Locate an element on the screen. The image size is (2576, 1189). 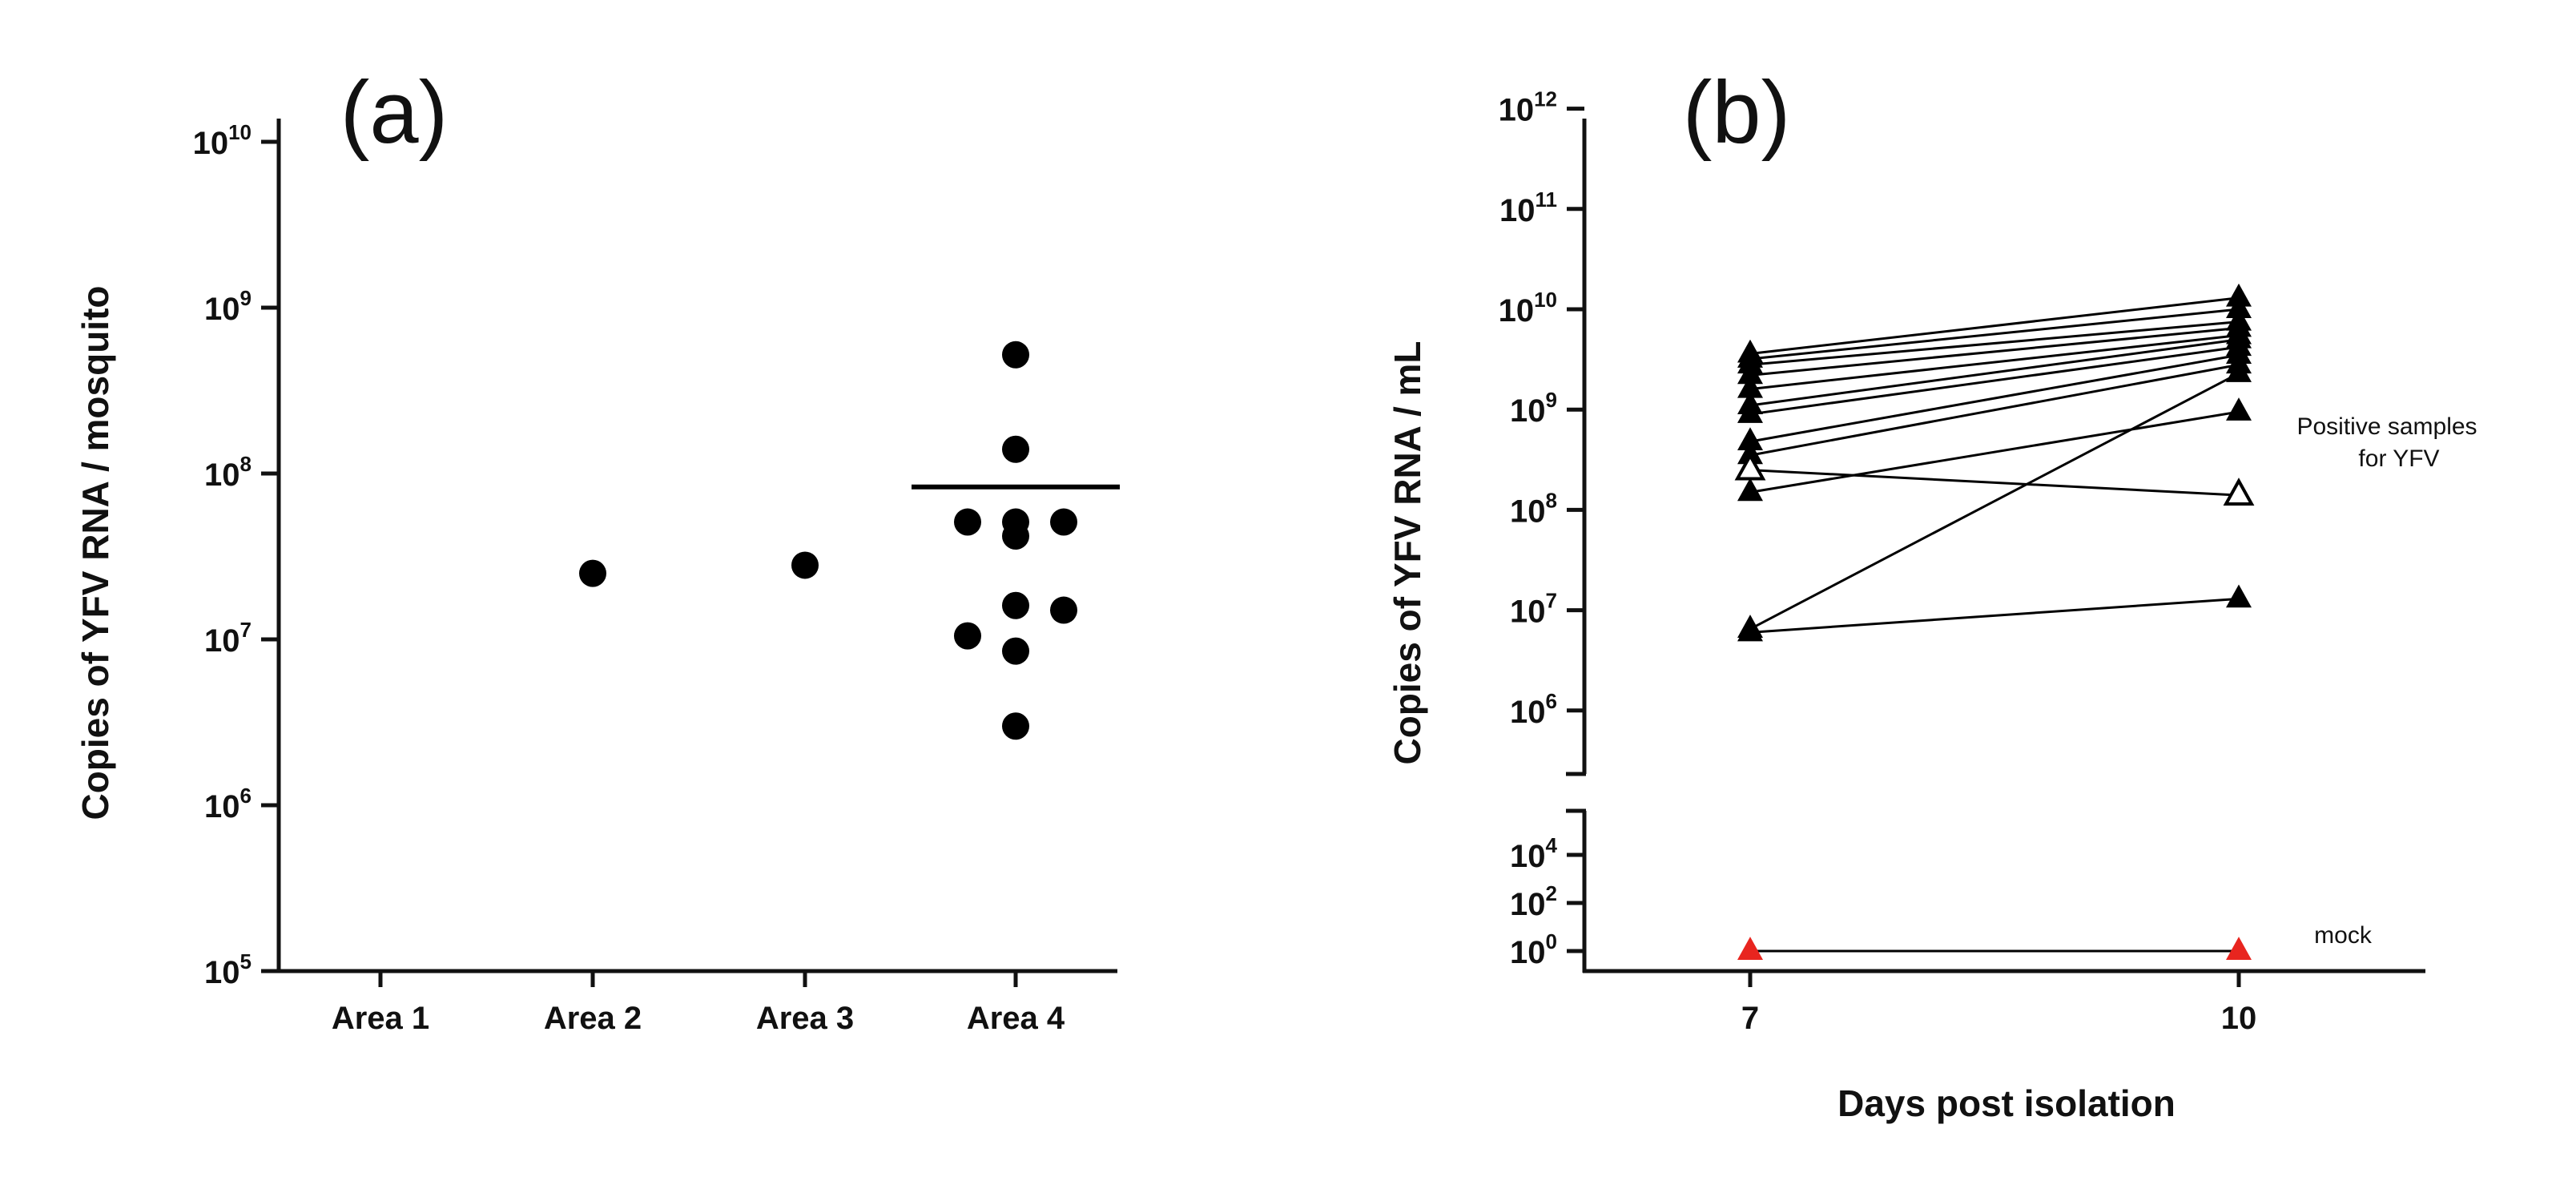
panel-a-y-ticks: 10⁵ 10⁶ 10⁷ 10⁸ 10⁹ 10¹⁰ is located at coordinates (236, 555).